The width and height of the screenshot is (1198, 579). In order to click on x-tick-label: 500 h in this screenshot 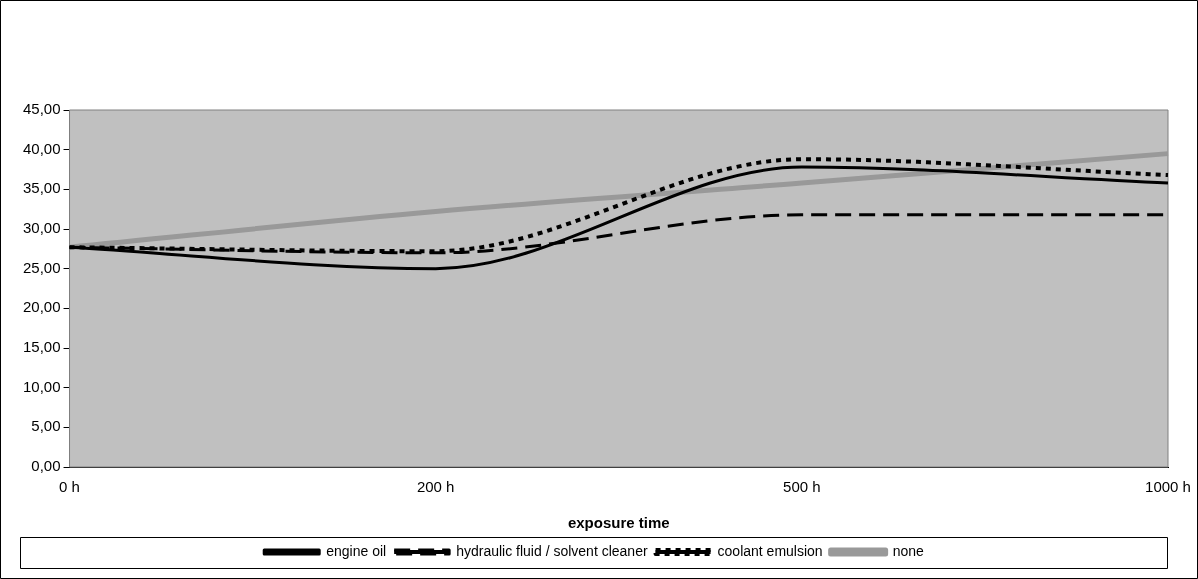, I will do `click(802, 487)`.